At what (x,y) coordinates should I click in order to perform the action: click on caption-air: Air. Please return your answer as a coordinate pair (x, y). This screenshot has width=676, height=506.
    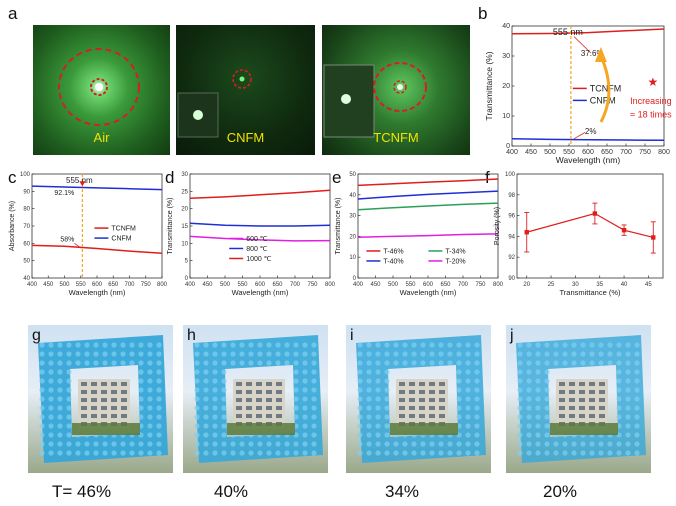
    Looking at the image, I should click on (101, 137).